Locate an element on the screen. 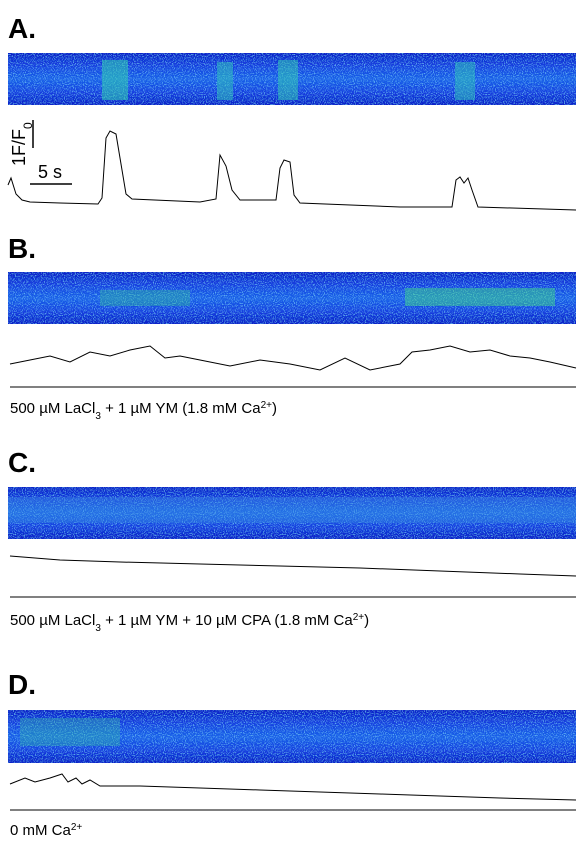 The width and height of the screenshot is (579, 841). amplitude-subscript: 0 is located at coordinates (28, 125).